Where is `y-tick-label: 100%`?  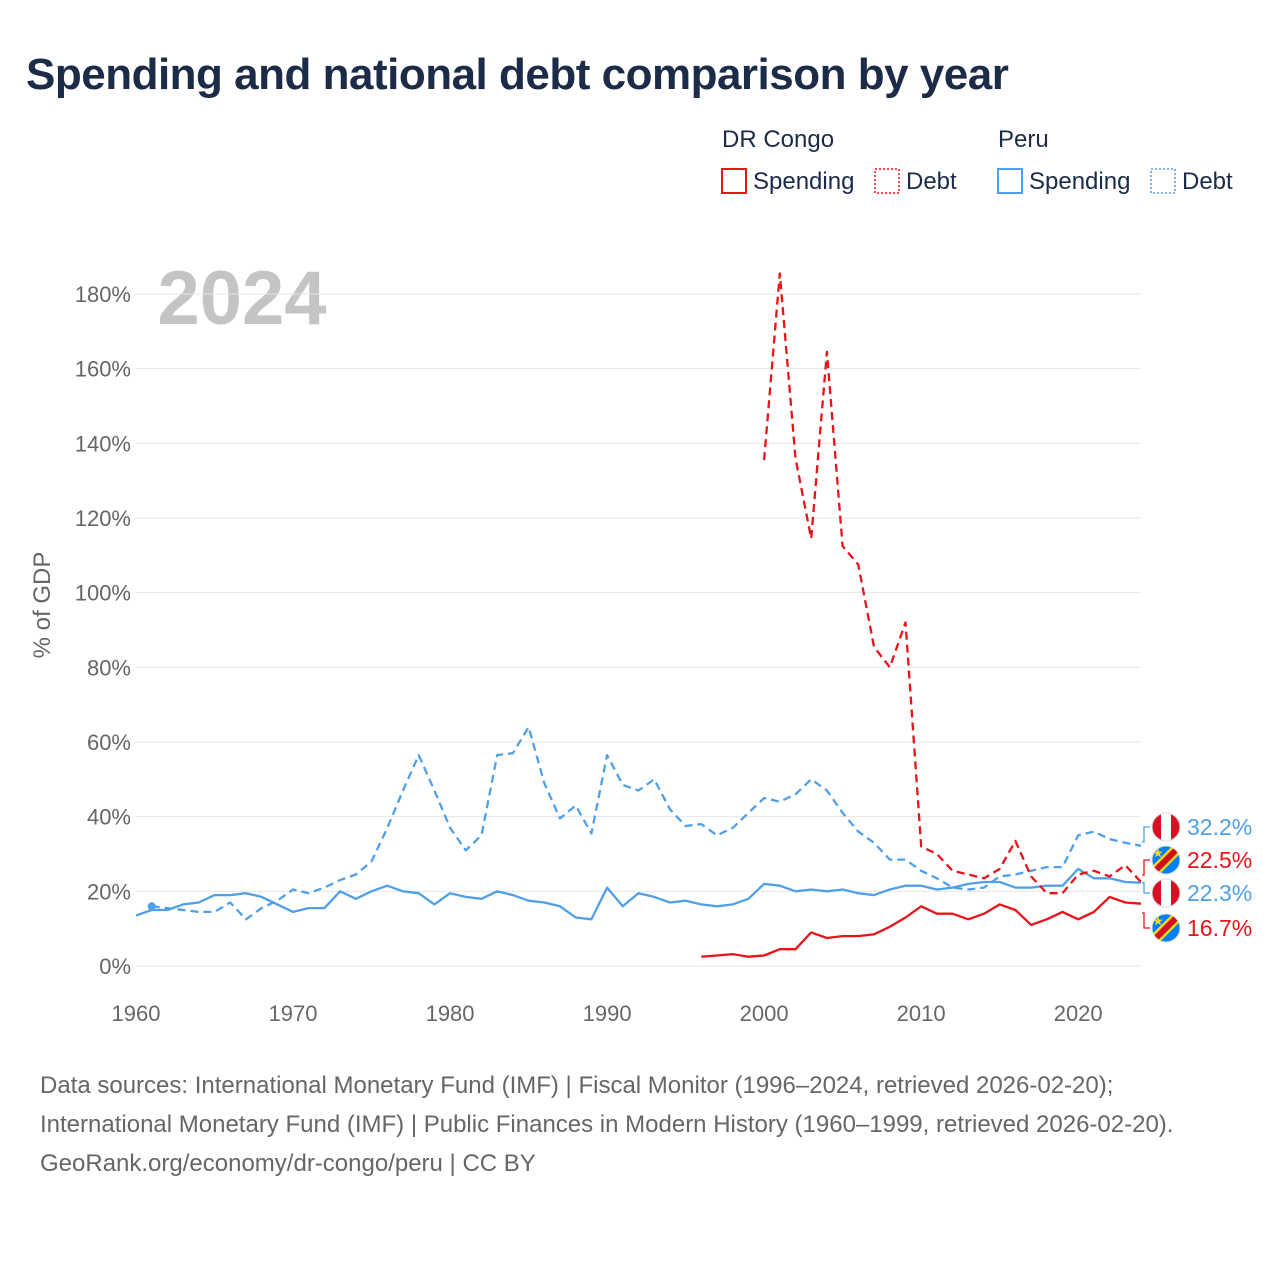
y-tick-label: 100% is located at coordinates (103, 593).